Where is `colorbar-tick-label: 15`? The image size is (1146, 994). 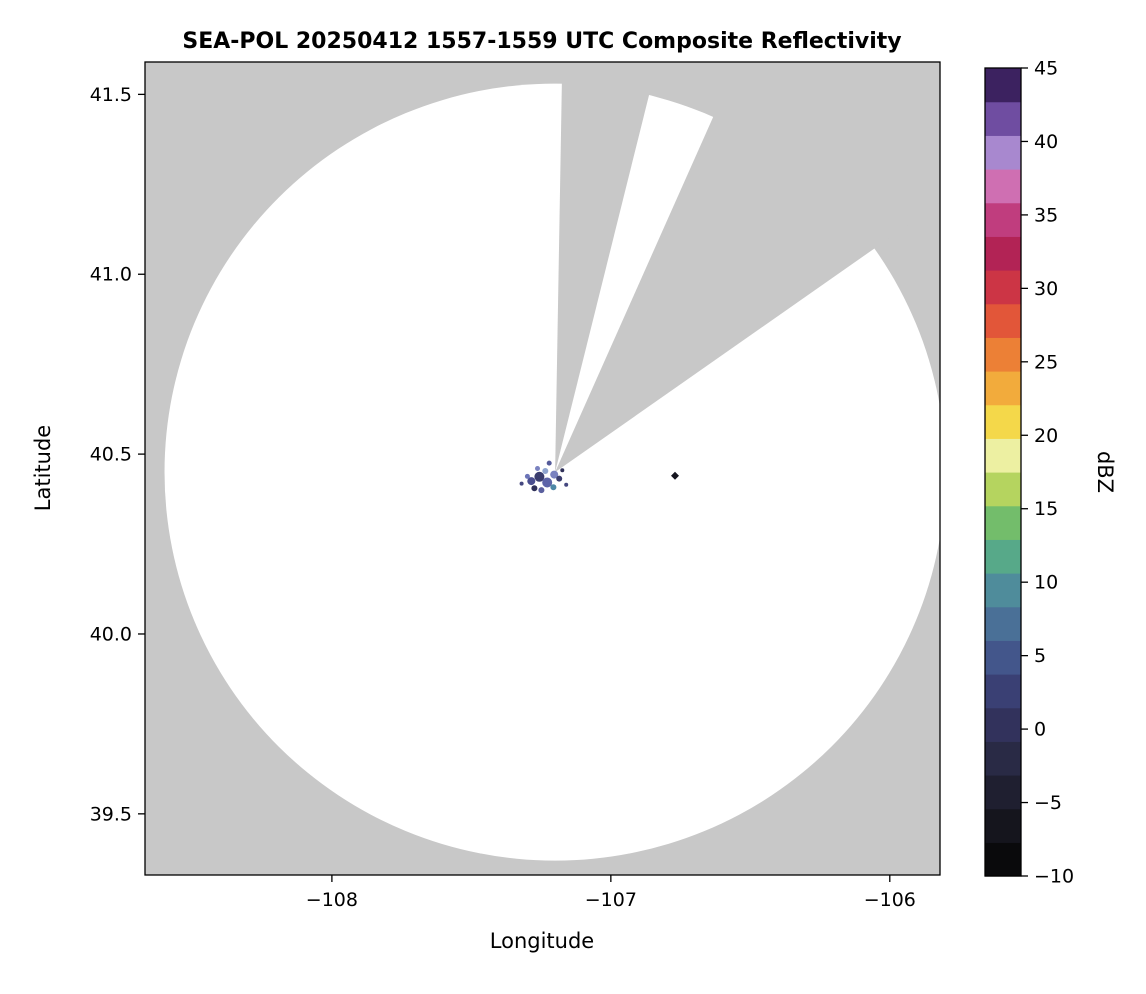 colorbar-tick-label: 15 is located at coordinates (1046, 509).